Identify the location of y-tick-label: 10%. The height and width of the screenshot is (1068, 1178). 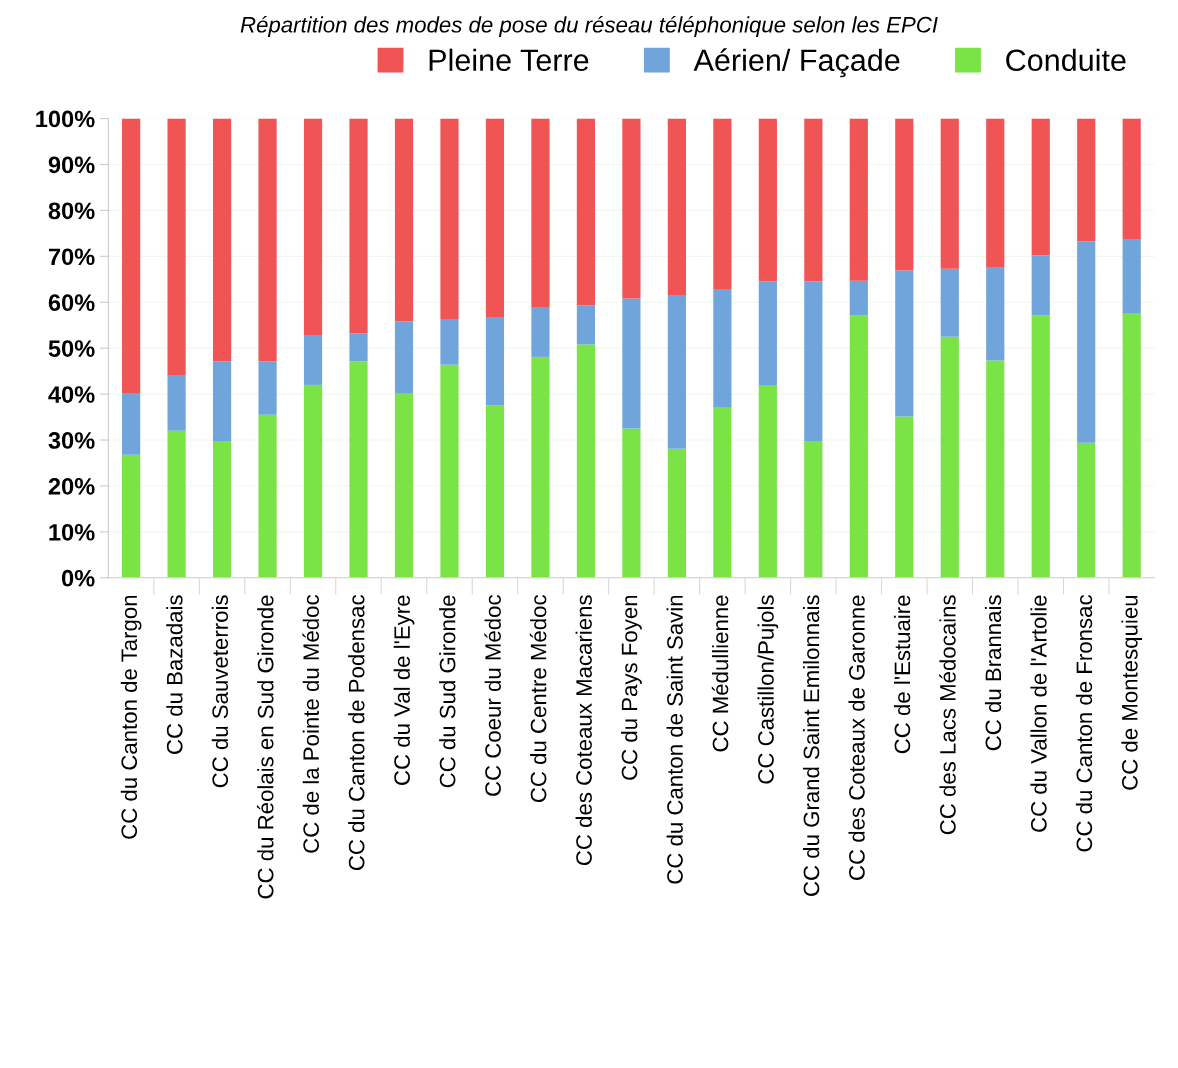
(72, 532).